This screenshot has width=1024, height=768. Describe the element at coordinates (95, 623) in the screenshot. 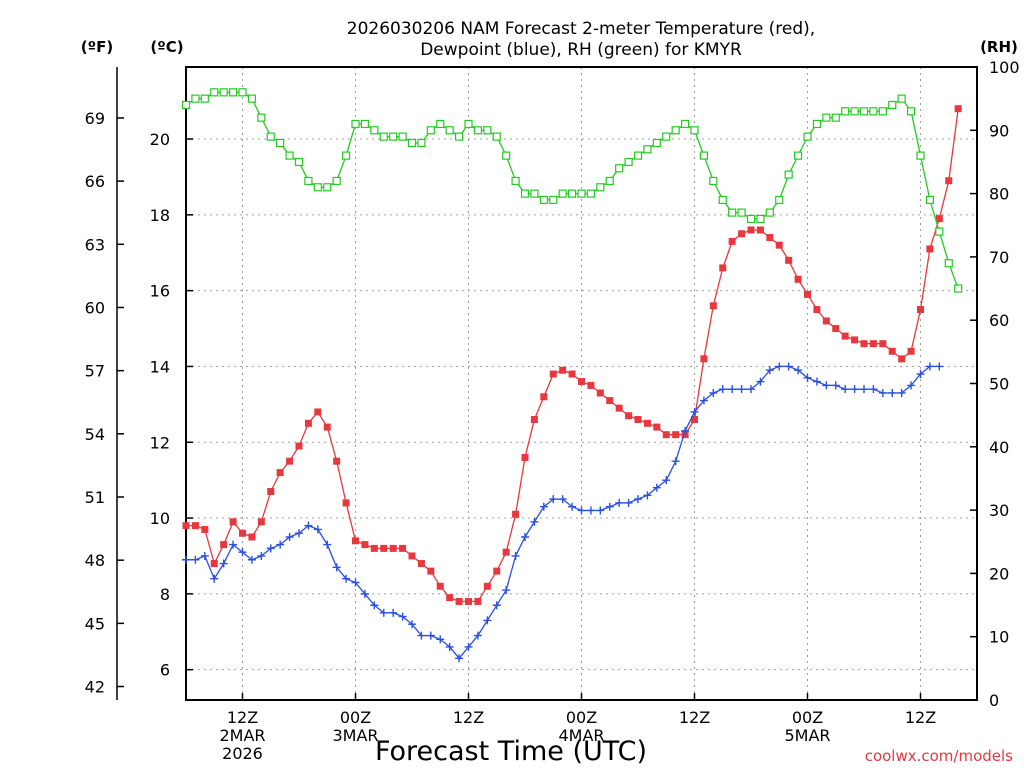

I see `fahrenheit-tick-label: 45` at that location.